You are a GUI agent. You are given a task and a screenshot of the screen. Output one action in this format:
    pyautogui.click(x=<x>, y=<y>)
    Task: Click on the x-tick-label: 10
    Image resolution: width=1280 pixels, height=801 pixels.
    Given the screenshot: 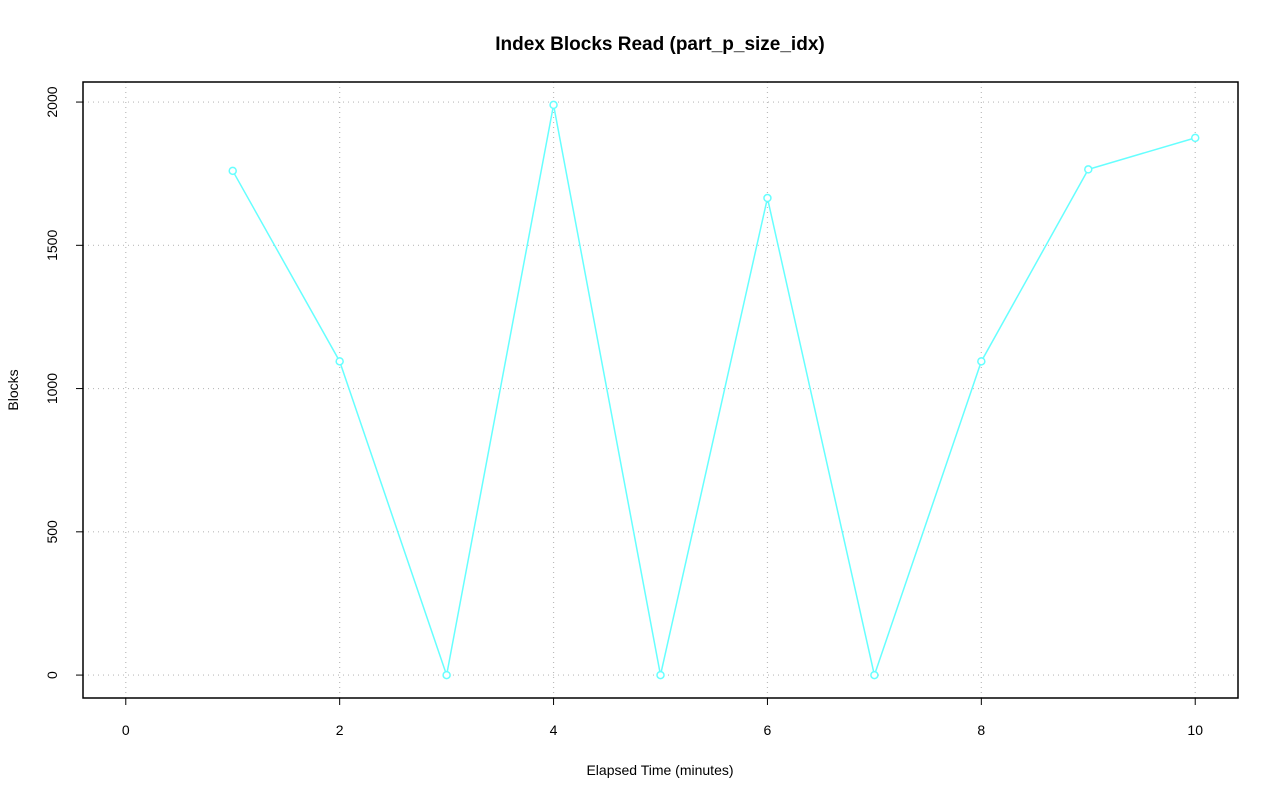 What is the action you would take?
    pyautogui.click(x=1195, y=730)
    